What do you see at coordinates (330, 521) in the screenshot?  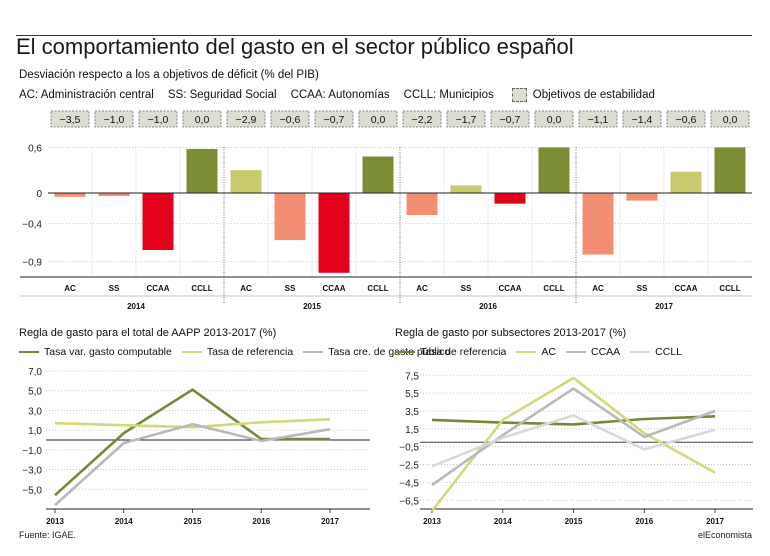 I see `line-x-label: 2017` at bounding box center [330, 521].